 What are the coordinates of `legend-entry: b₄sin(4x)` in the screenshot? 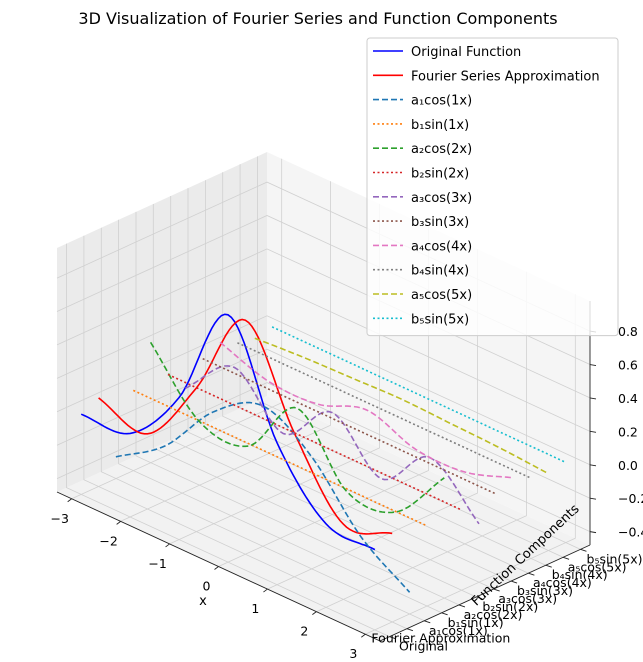 It's located at (440, 271).